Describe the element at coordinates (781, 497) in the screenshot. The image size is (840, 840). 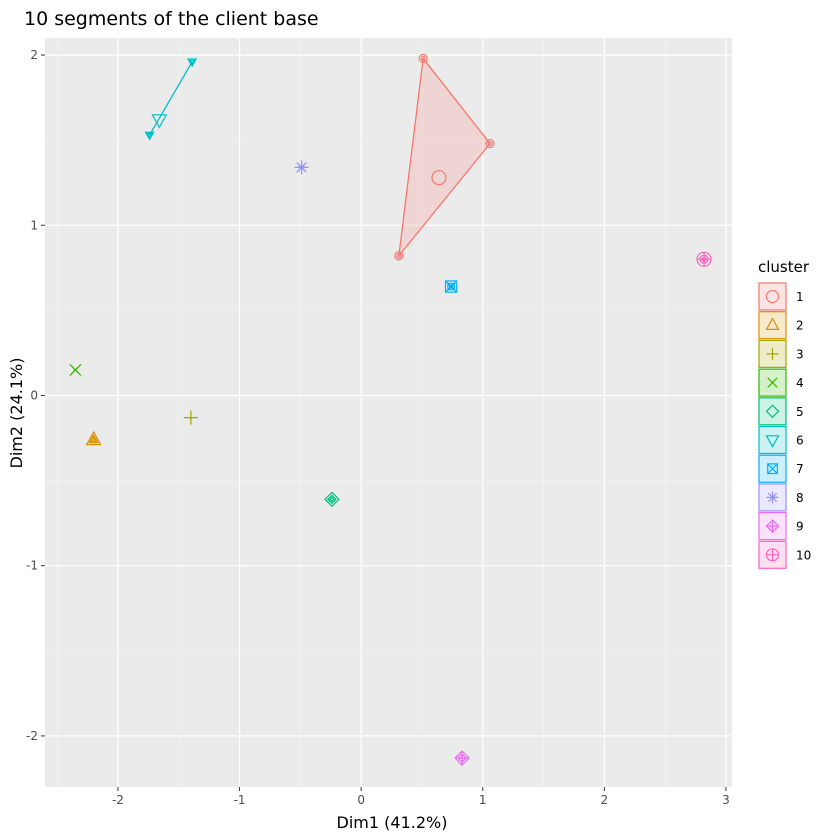
I see `legend-item-8: 8` at that location.